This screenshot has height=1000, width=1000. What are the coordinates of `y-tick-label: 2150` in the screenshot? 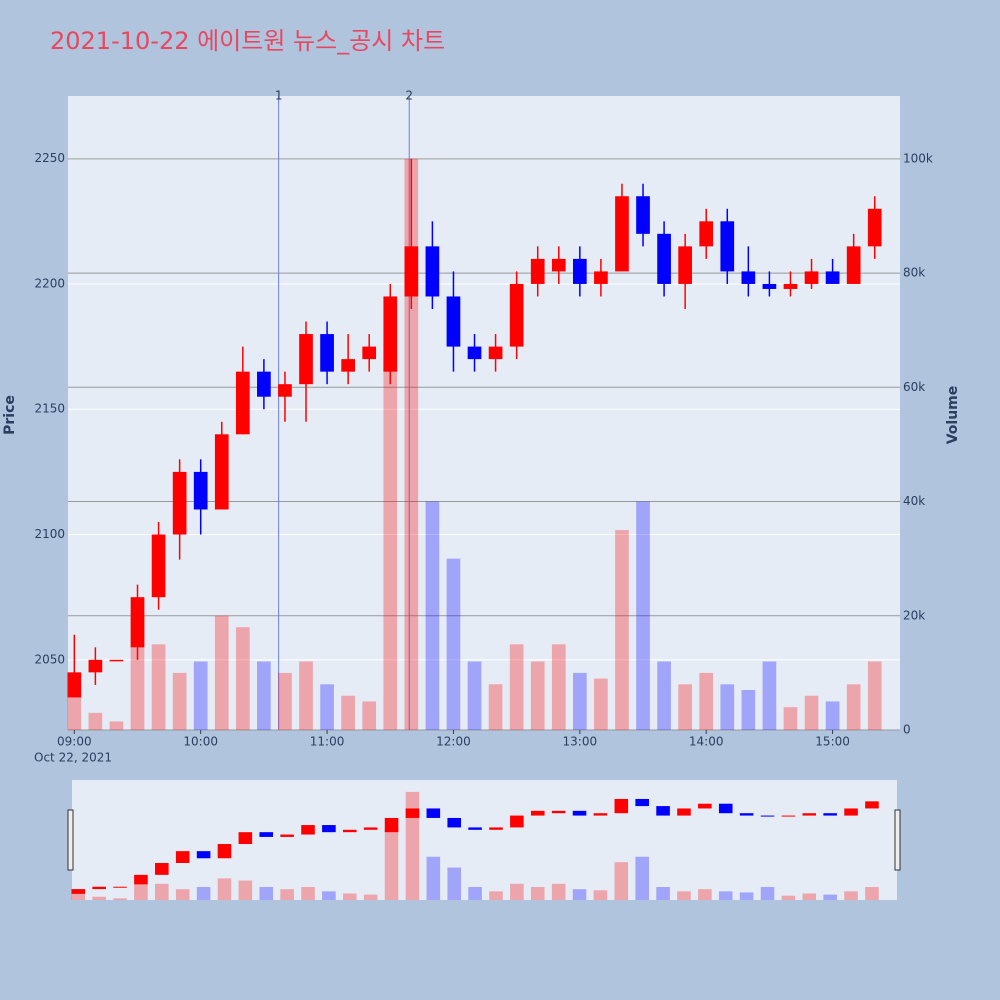 It's located at (49, 409).